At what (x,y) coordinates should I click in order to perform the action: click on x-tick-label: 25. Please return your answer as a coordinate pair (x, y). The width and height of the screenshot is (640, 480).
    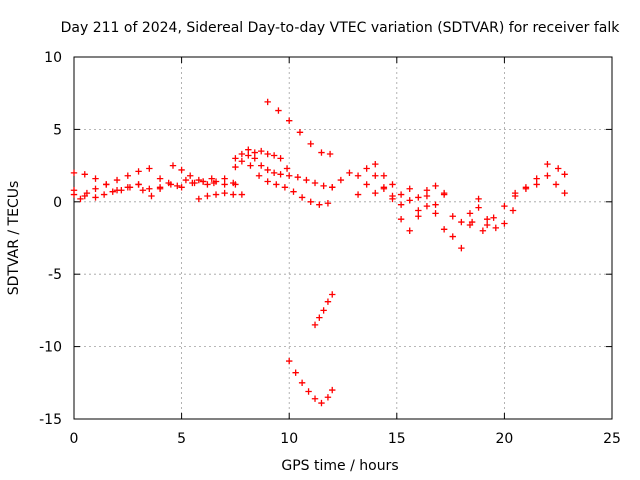
    Looking at the image, I should click on (612, 439).